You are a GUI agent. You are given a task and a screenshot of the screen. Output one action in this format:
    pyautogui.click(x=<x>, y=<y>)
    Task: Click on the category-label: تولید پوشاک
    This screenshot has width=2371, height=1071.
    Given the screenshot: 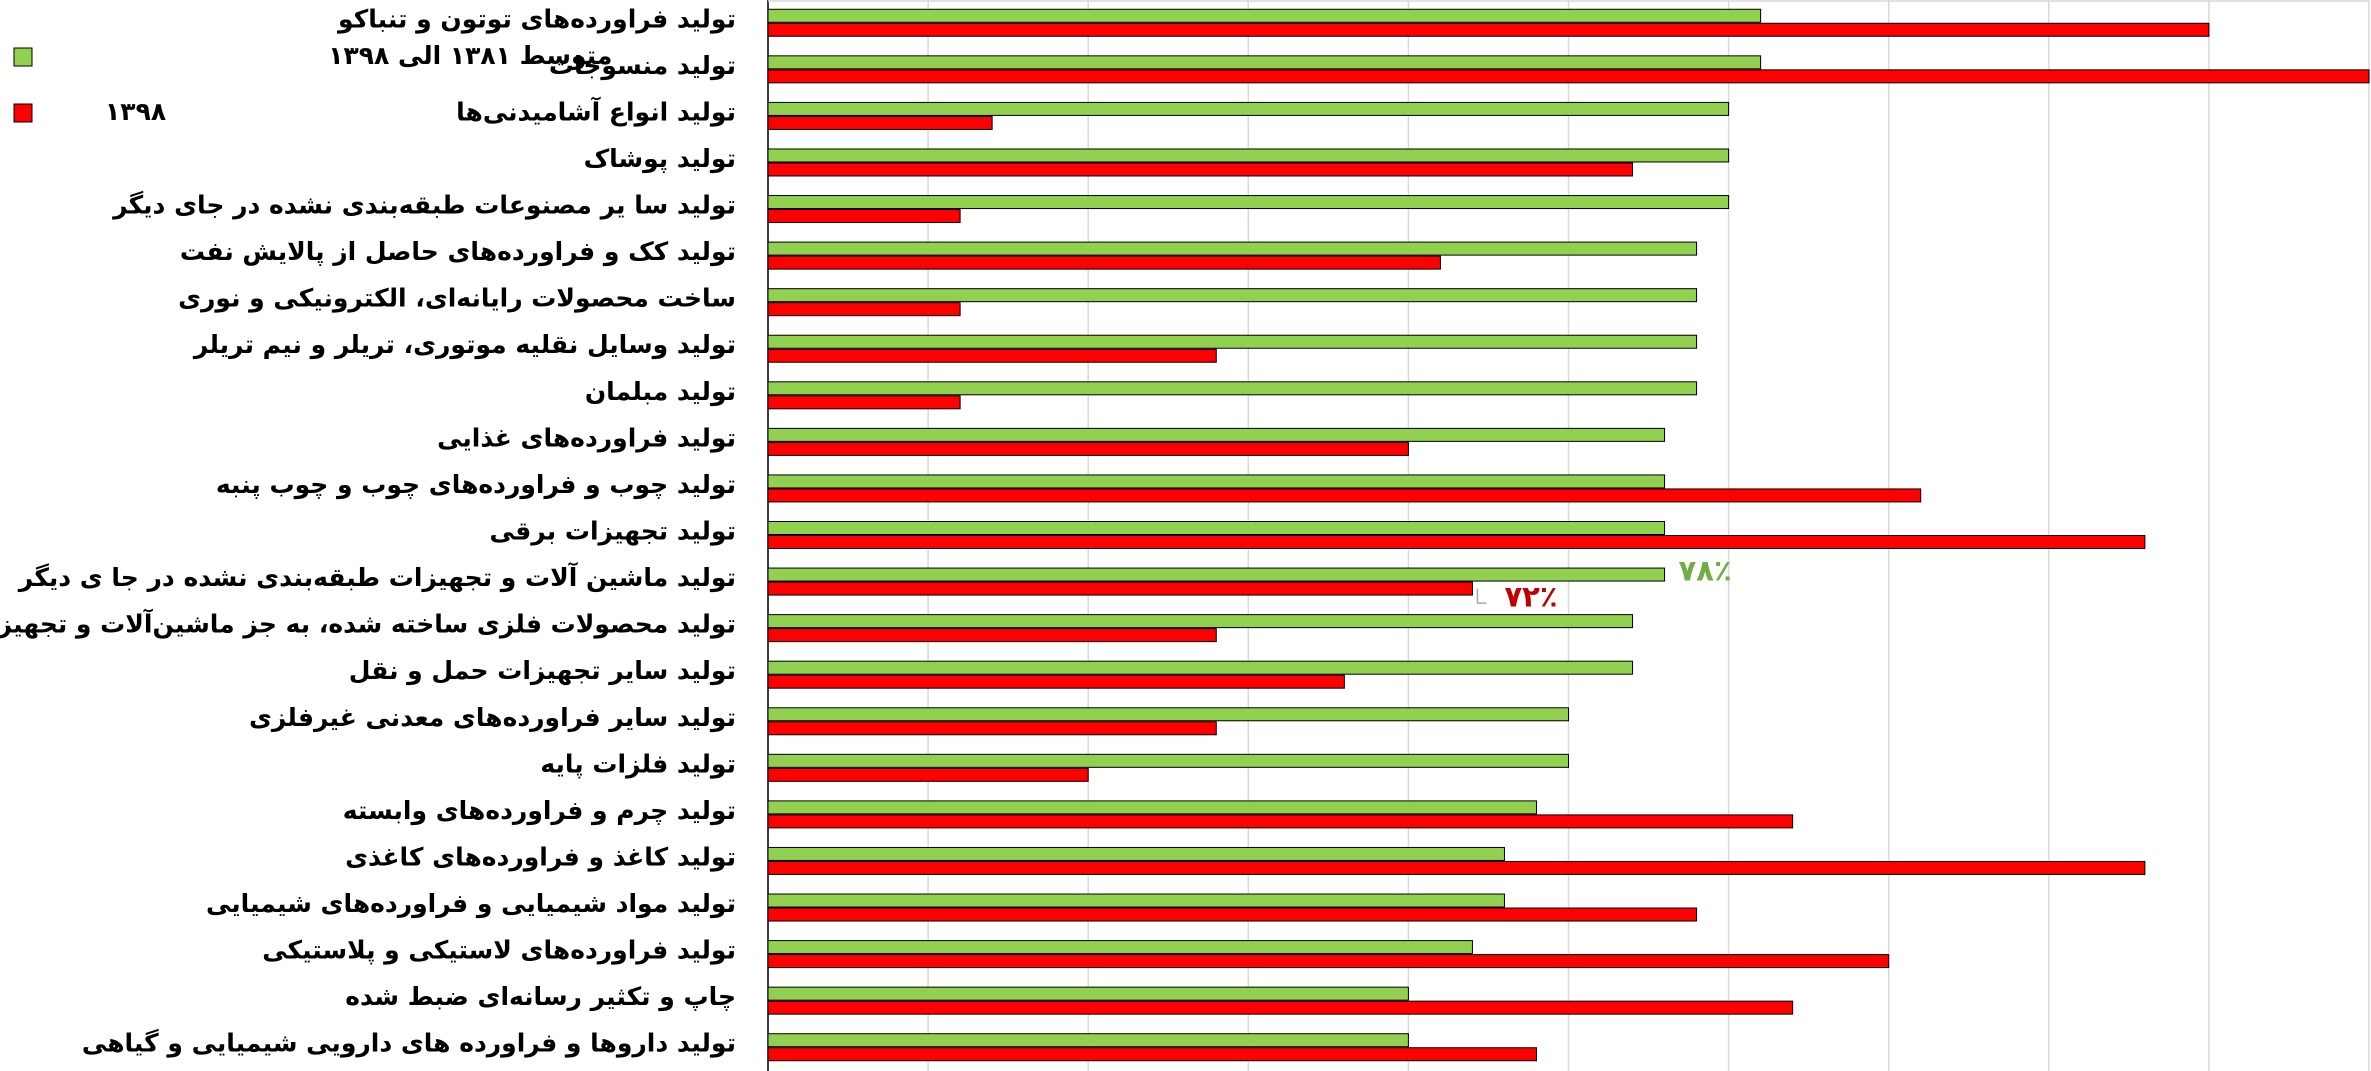 What is the action you would take?
    pyautogui.click(x=660, y=159)
    